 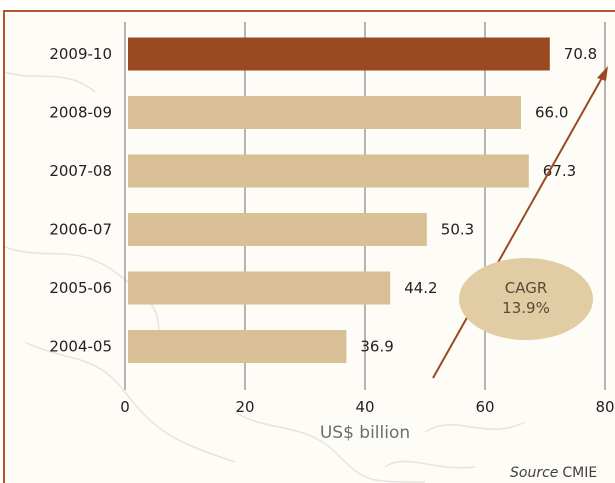 I want to click on value-label: 36.9, so click(x=376, y=347).